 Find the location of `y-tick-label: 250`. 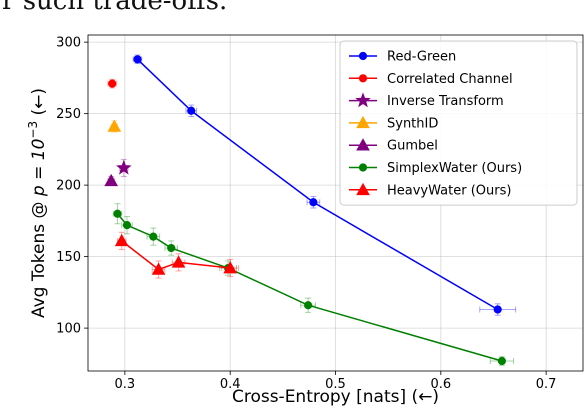

y-tick-label: 250 is located at coordinates (68, 114).